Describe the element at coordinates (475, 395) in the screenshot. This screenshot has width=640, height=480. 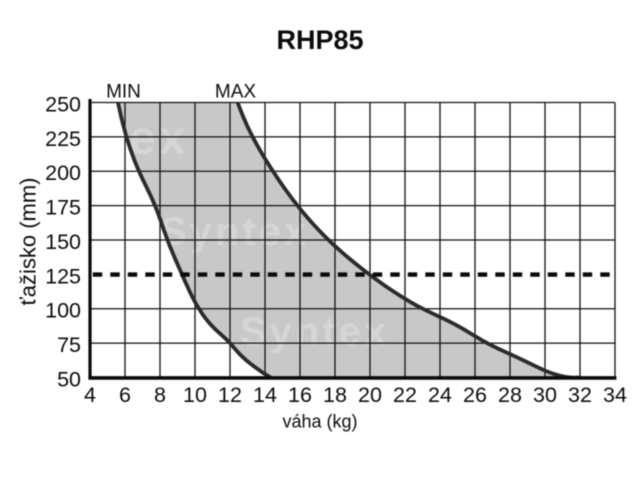
I see `svg-text: 26` at that location.